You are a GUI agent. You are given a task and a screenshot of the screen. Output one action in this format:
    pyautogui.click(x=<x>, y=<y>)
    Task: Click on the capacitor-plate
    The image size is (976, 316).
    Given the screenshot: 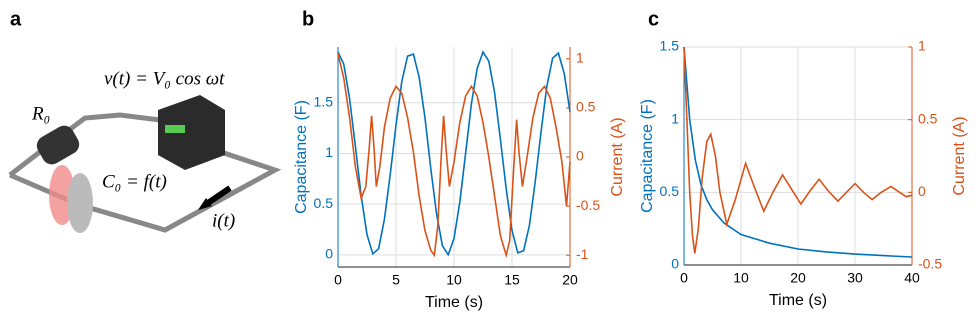 What is the action you would take?
    pyautogui.click(x=80, y=203)
    